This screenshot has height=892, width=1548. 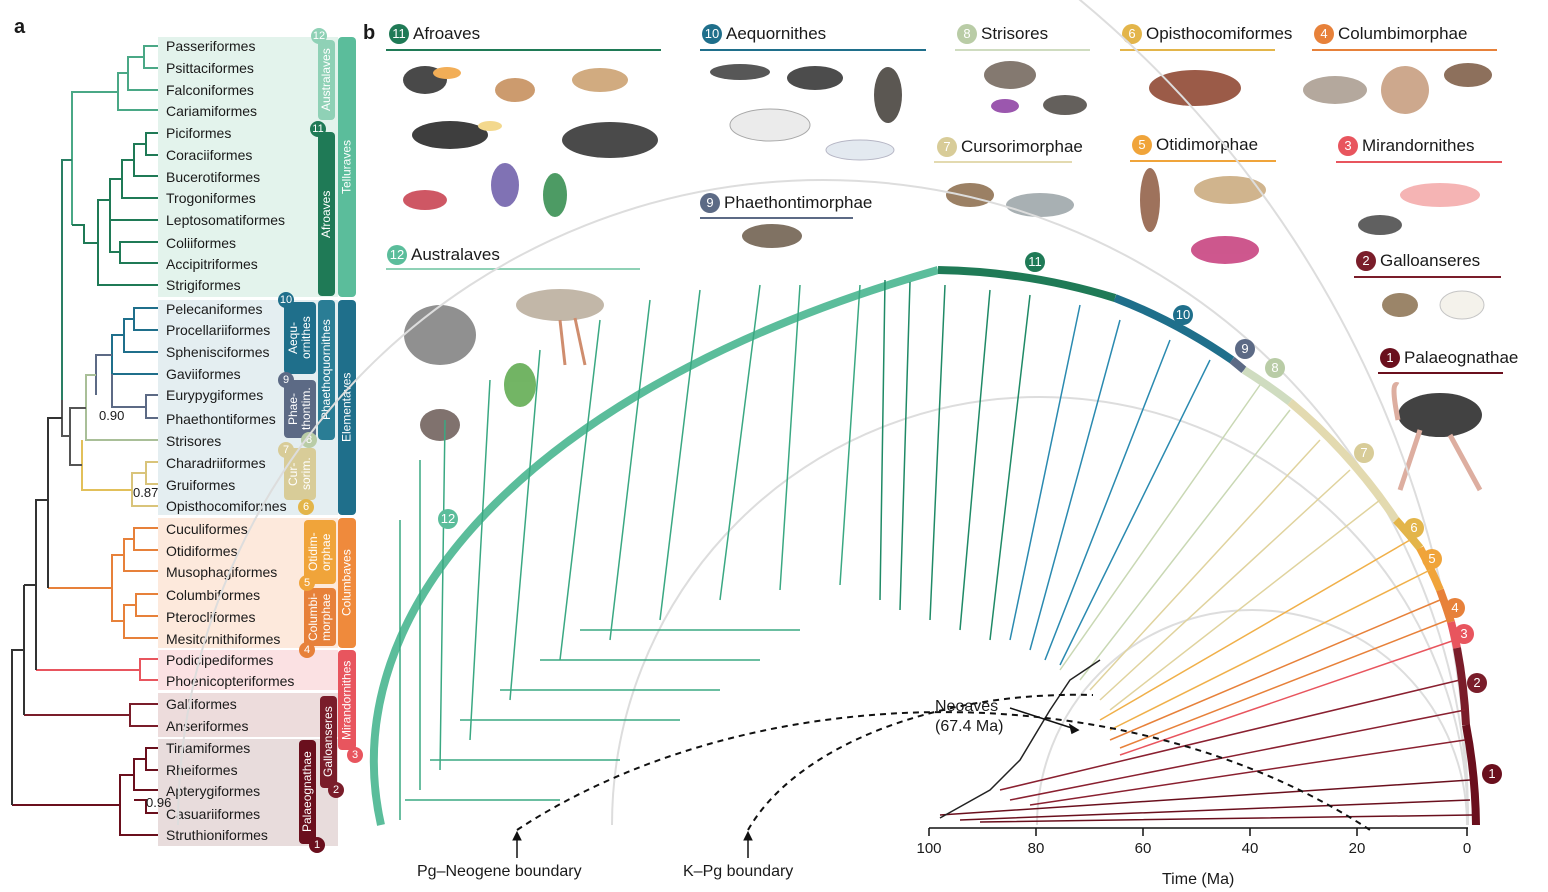 I want to click on order-label: Eurypygiformes, so click(x=215, y=395).